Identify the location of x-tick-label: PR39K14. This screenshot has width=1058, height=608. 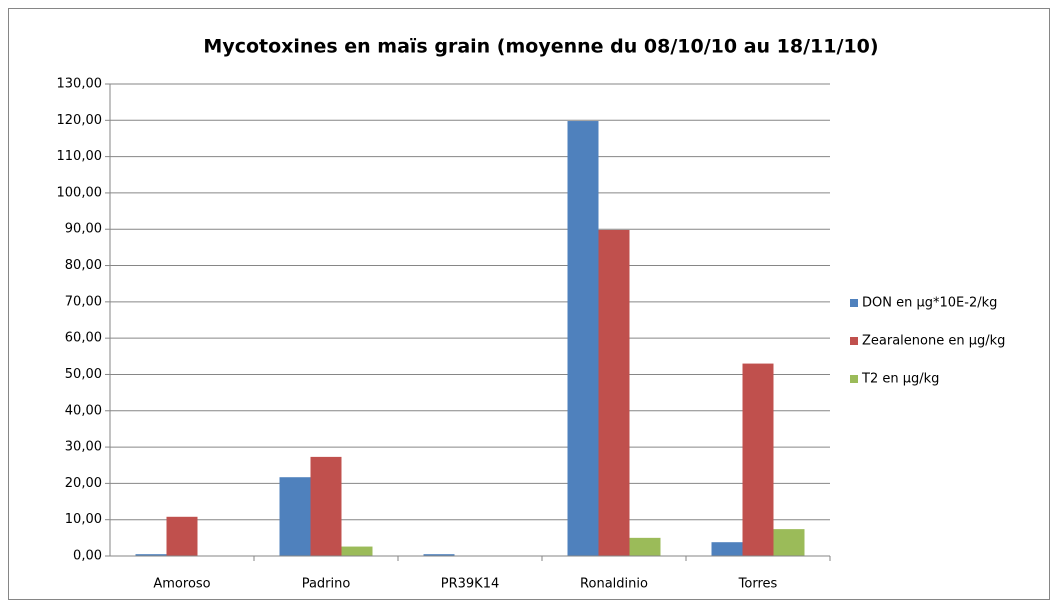
(470, 584).